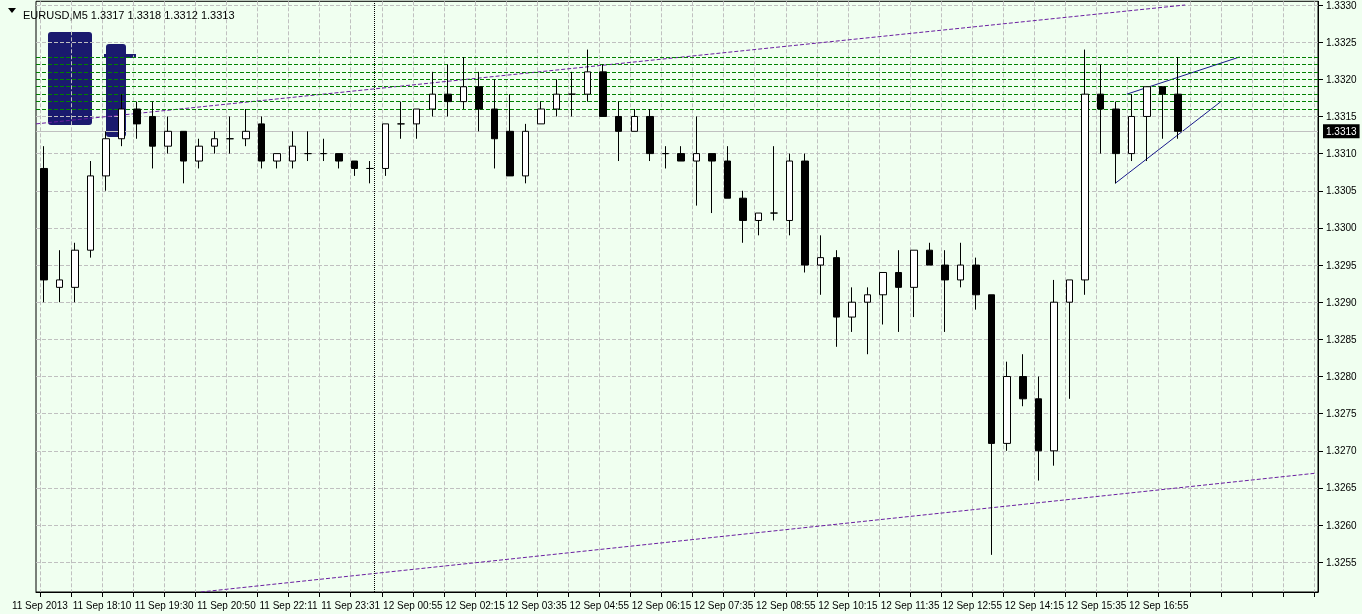 The image size is (1362, 614). Describe the element at coordinates (1342, 5) in the screenshot. I see `y-tick-label: 1.3330` at that location.